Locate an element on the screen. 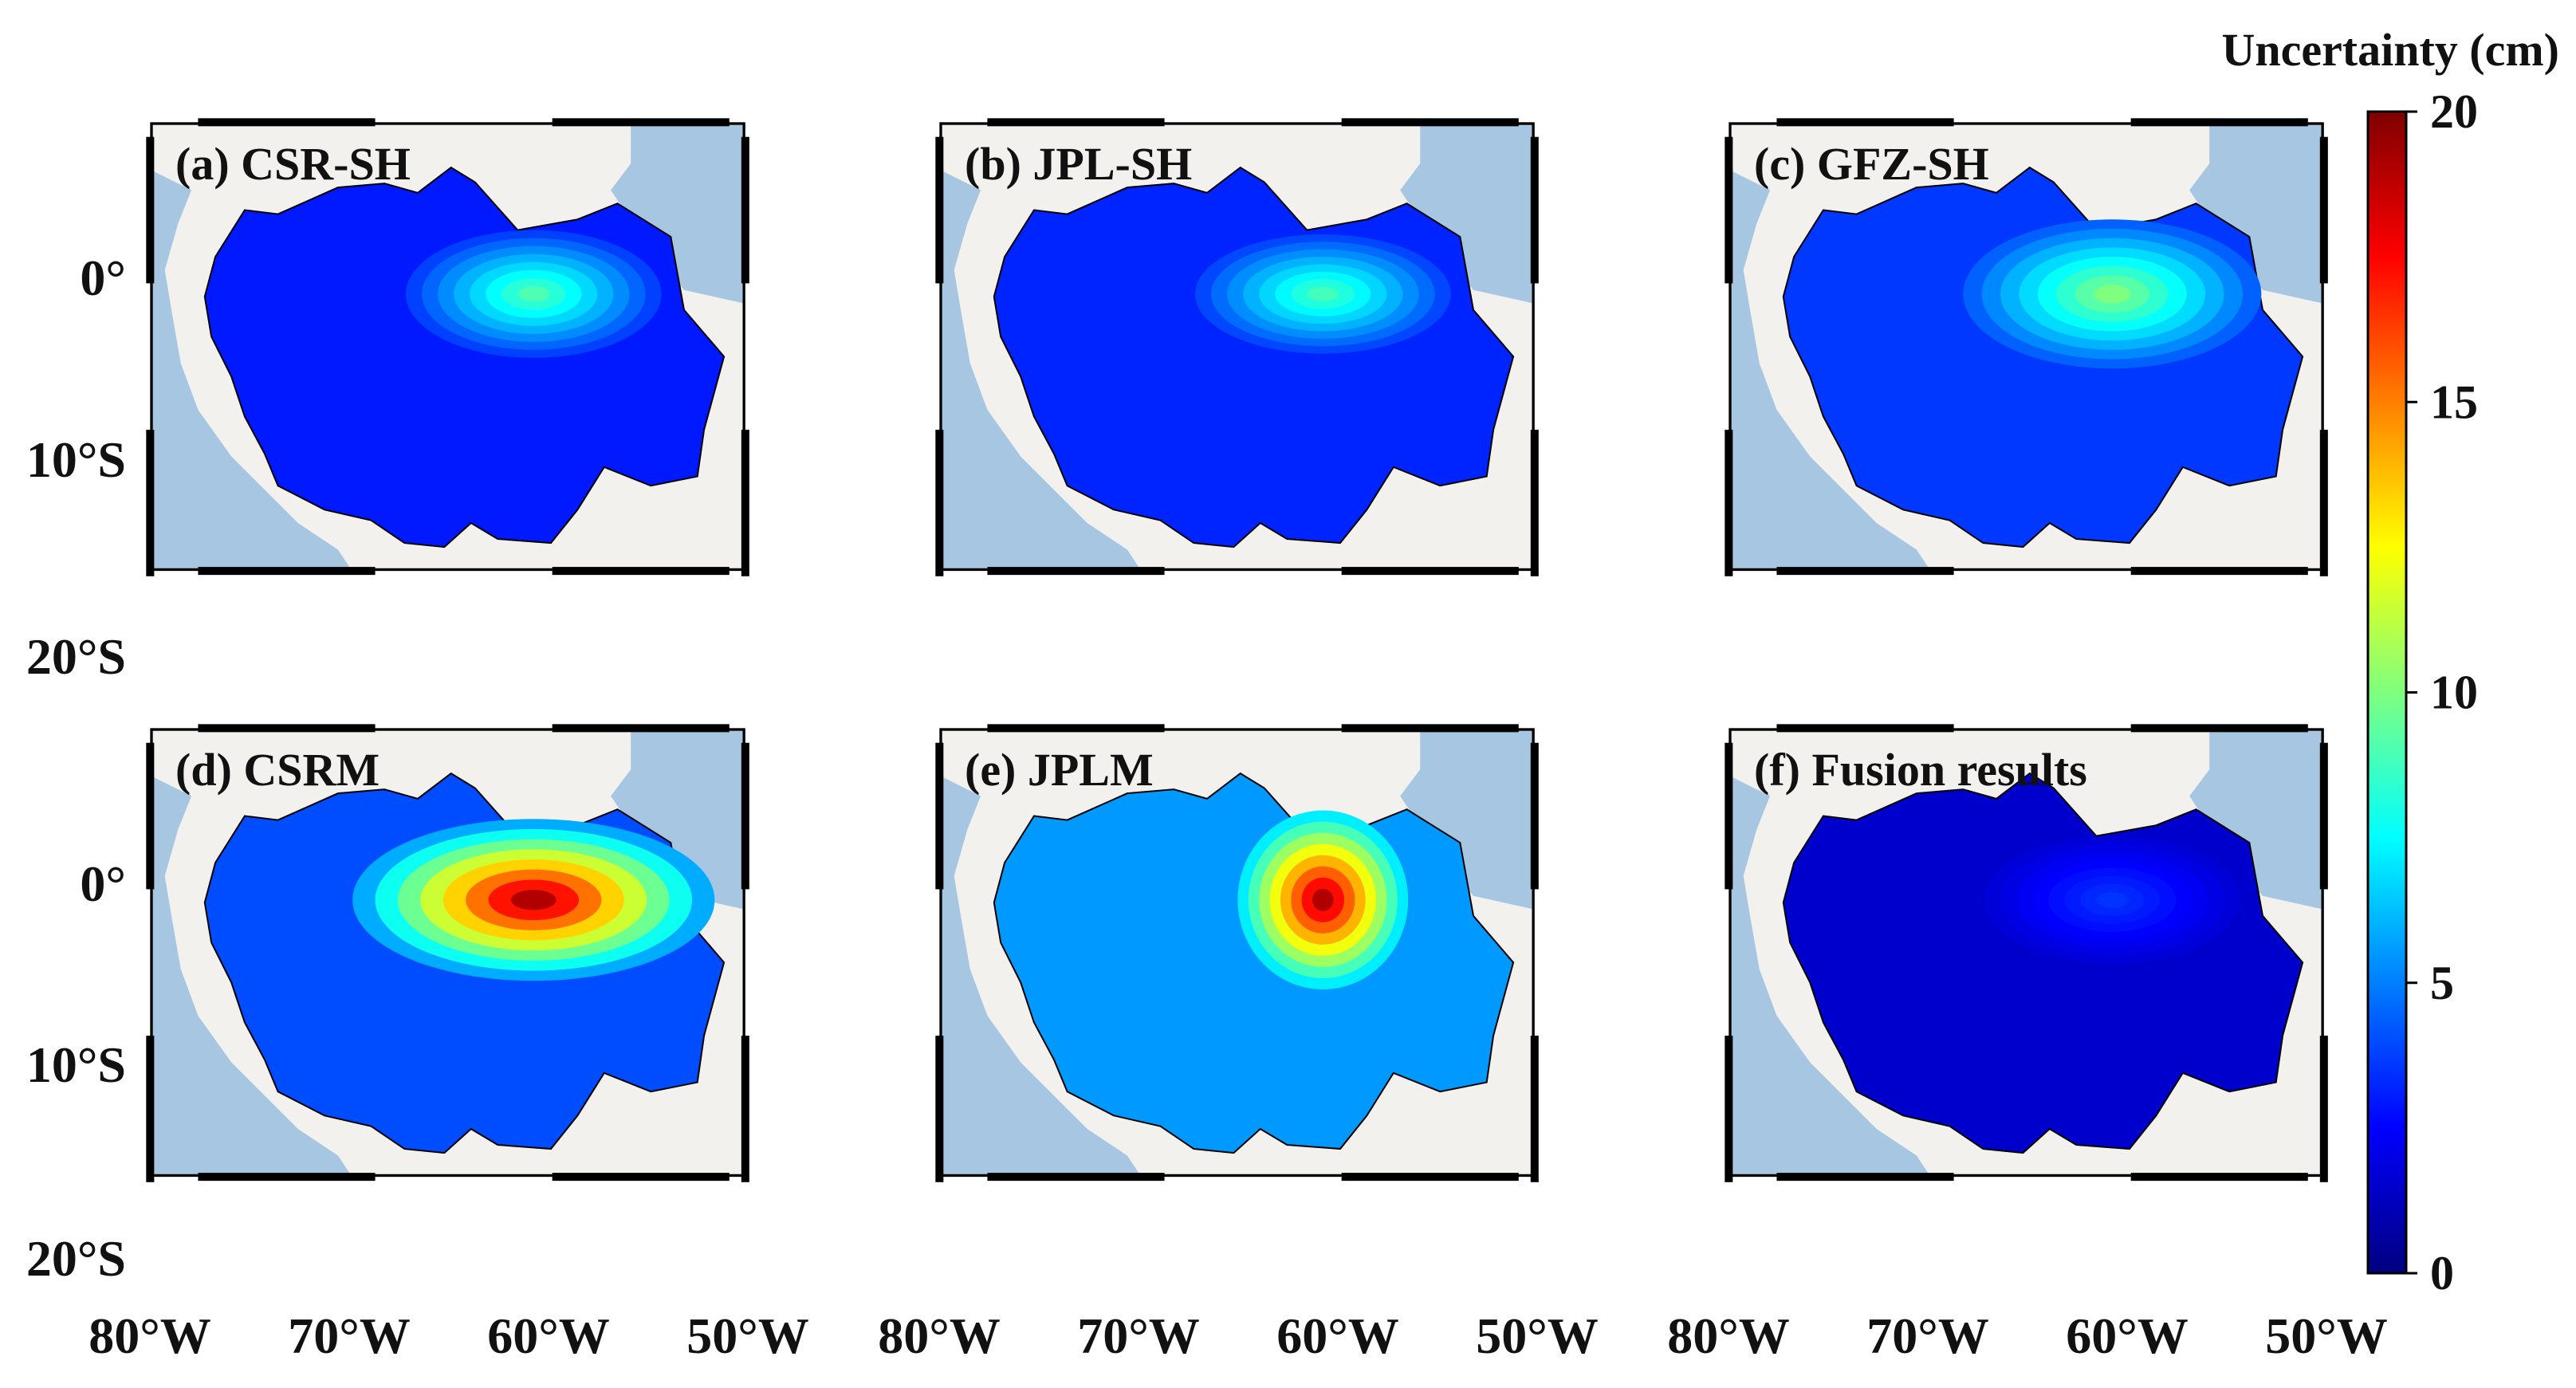 Image resolution: width=2576 pixels, height=1388 pixels. lat-label-10s-top: 10°S is located at coordinates (76, 459).